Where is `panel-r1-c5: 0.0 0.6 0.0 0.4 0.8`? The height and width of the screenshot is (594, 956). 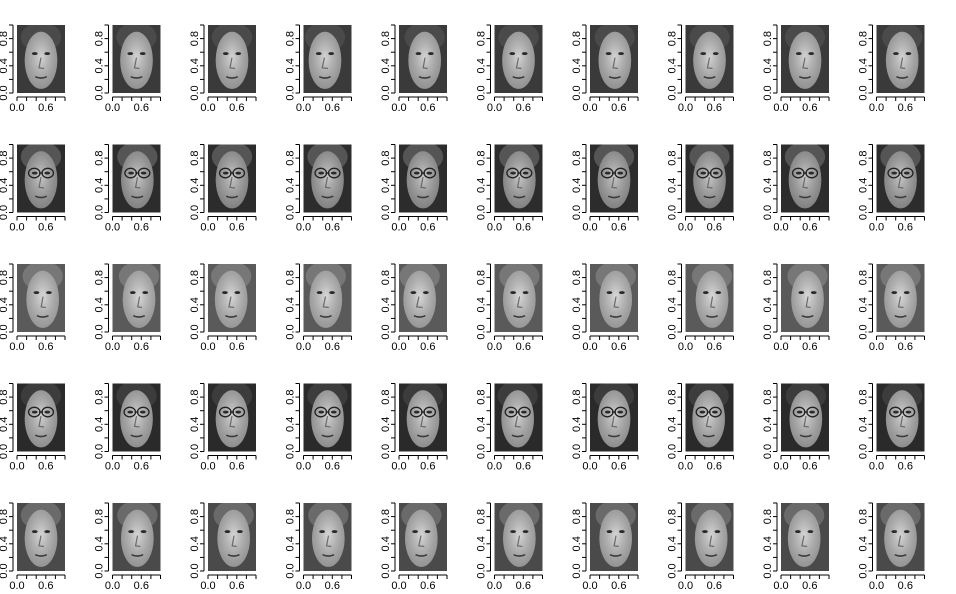 panel-r1-c5: 0.0 0.6 0.0 0.4 0.8 is located at coordinates (414, 69).